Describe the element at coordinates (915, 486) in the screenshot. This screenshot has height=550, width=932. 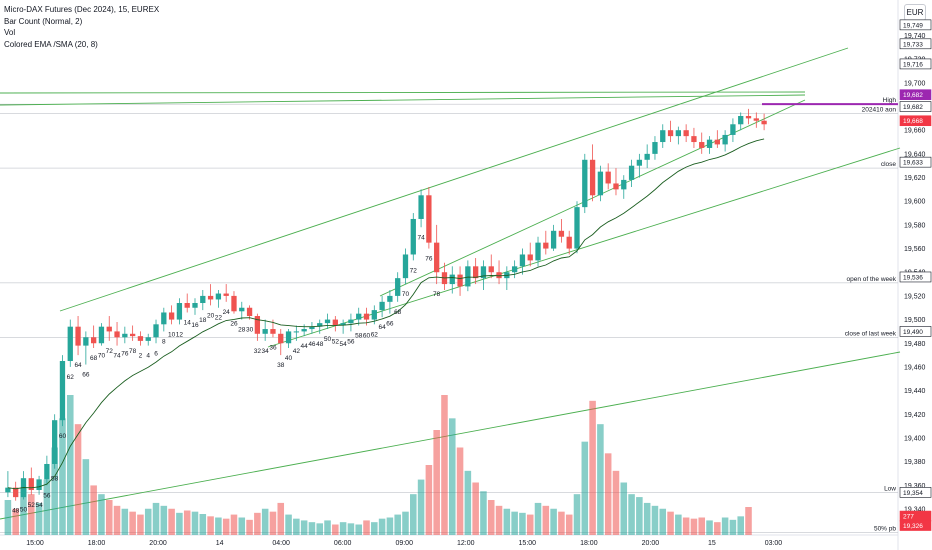
I see `y-tick-label: 19,360` at that location.